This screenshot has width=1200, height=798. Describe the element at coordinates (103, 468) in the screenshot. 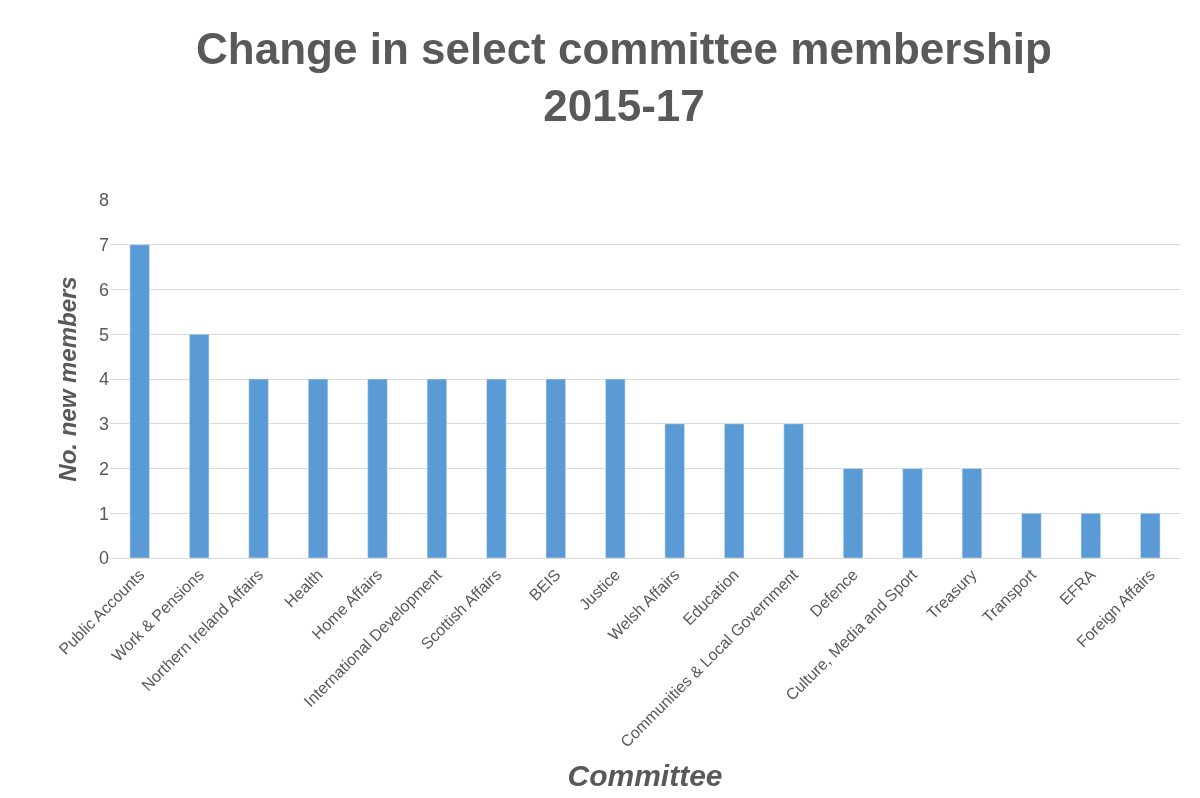

I see `y-tick-label: 2` at that location.